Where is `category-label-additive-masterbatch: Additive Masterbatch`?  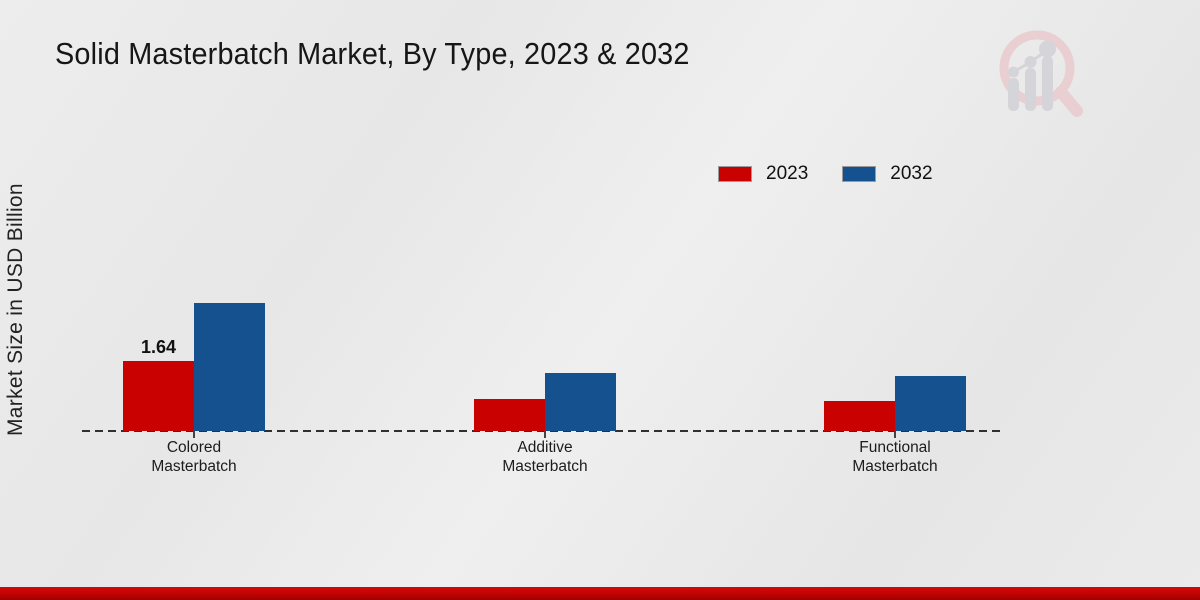
category-label-additive-masterbatch: Additive Masterbatch is located at coordinates (545, 457).